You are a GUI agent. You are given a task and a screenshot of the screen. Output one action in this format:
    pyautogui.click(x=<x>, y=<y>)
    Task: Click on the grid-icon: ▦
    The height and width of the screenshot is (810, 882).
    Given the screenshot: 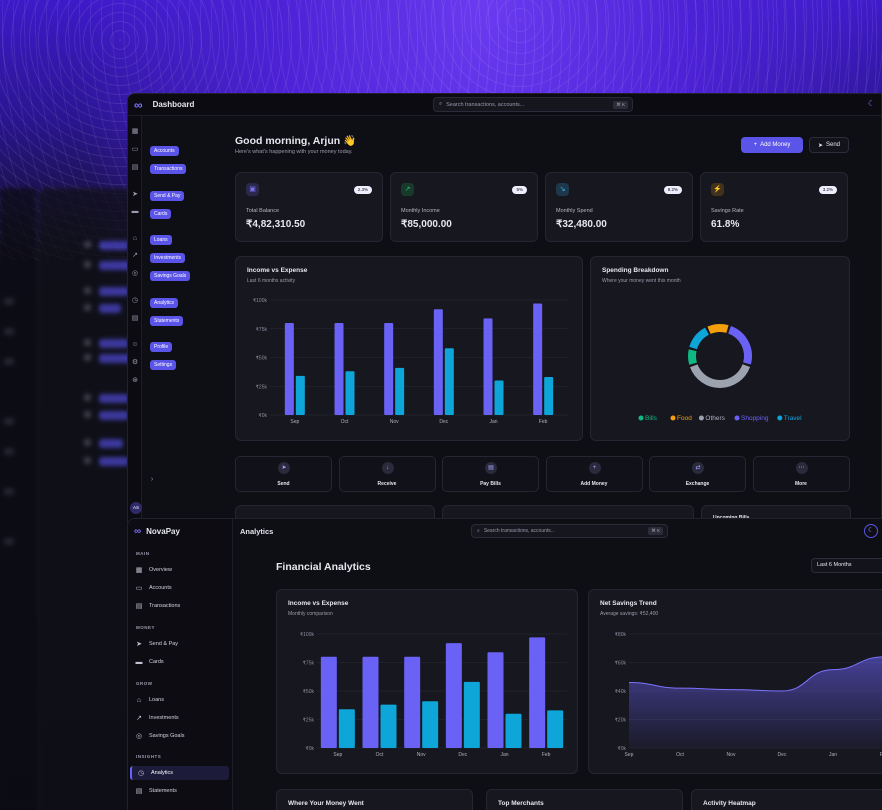 What is the action you would take?
    pyautogui.click(x=135, y=131)
    